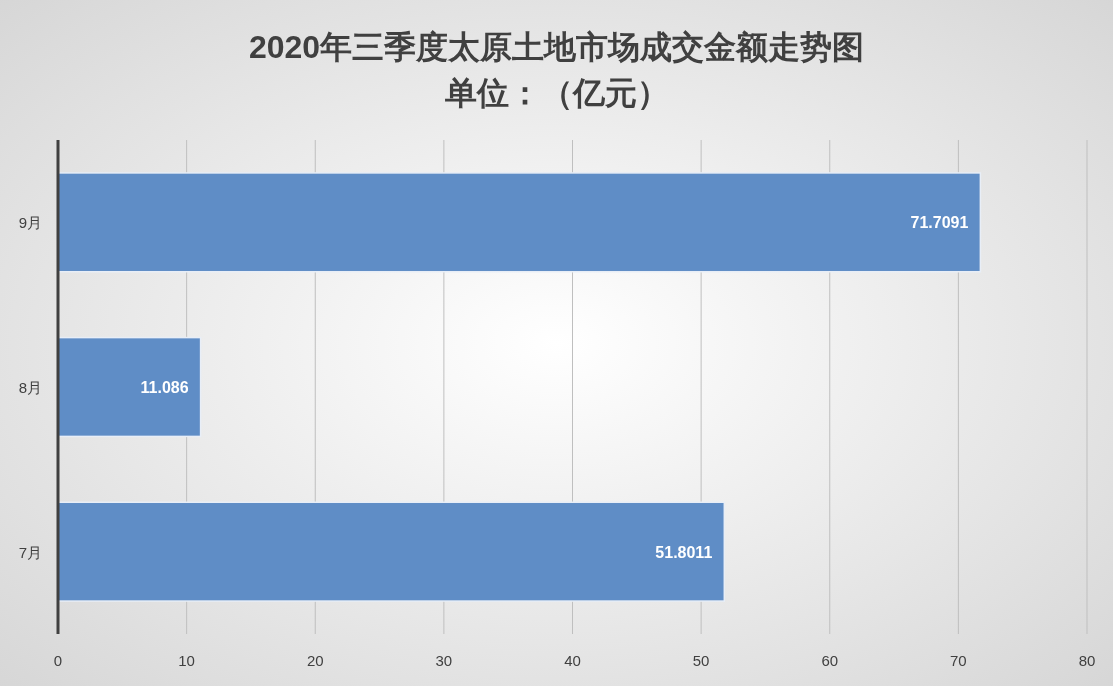 This screenshot has height=686, width=1113. Describe the element at coordinates (30, 552) in the screenshot. I see `y-tick-label: 7月` at that location.